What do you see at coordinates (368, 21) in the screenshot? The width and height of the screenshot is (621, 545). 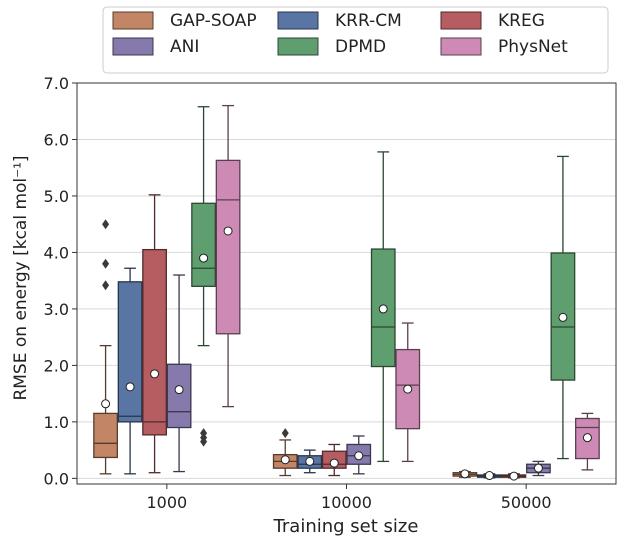 I see `legend-label: KRR-CM` at bounding box center [368, 21].